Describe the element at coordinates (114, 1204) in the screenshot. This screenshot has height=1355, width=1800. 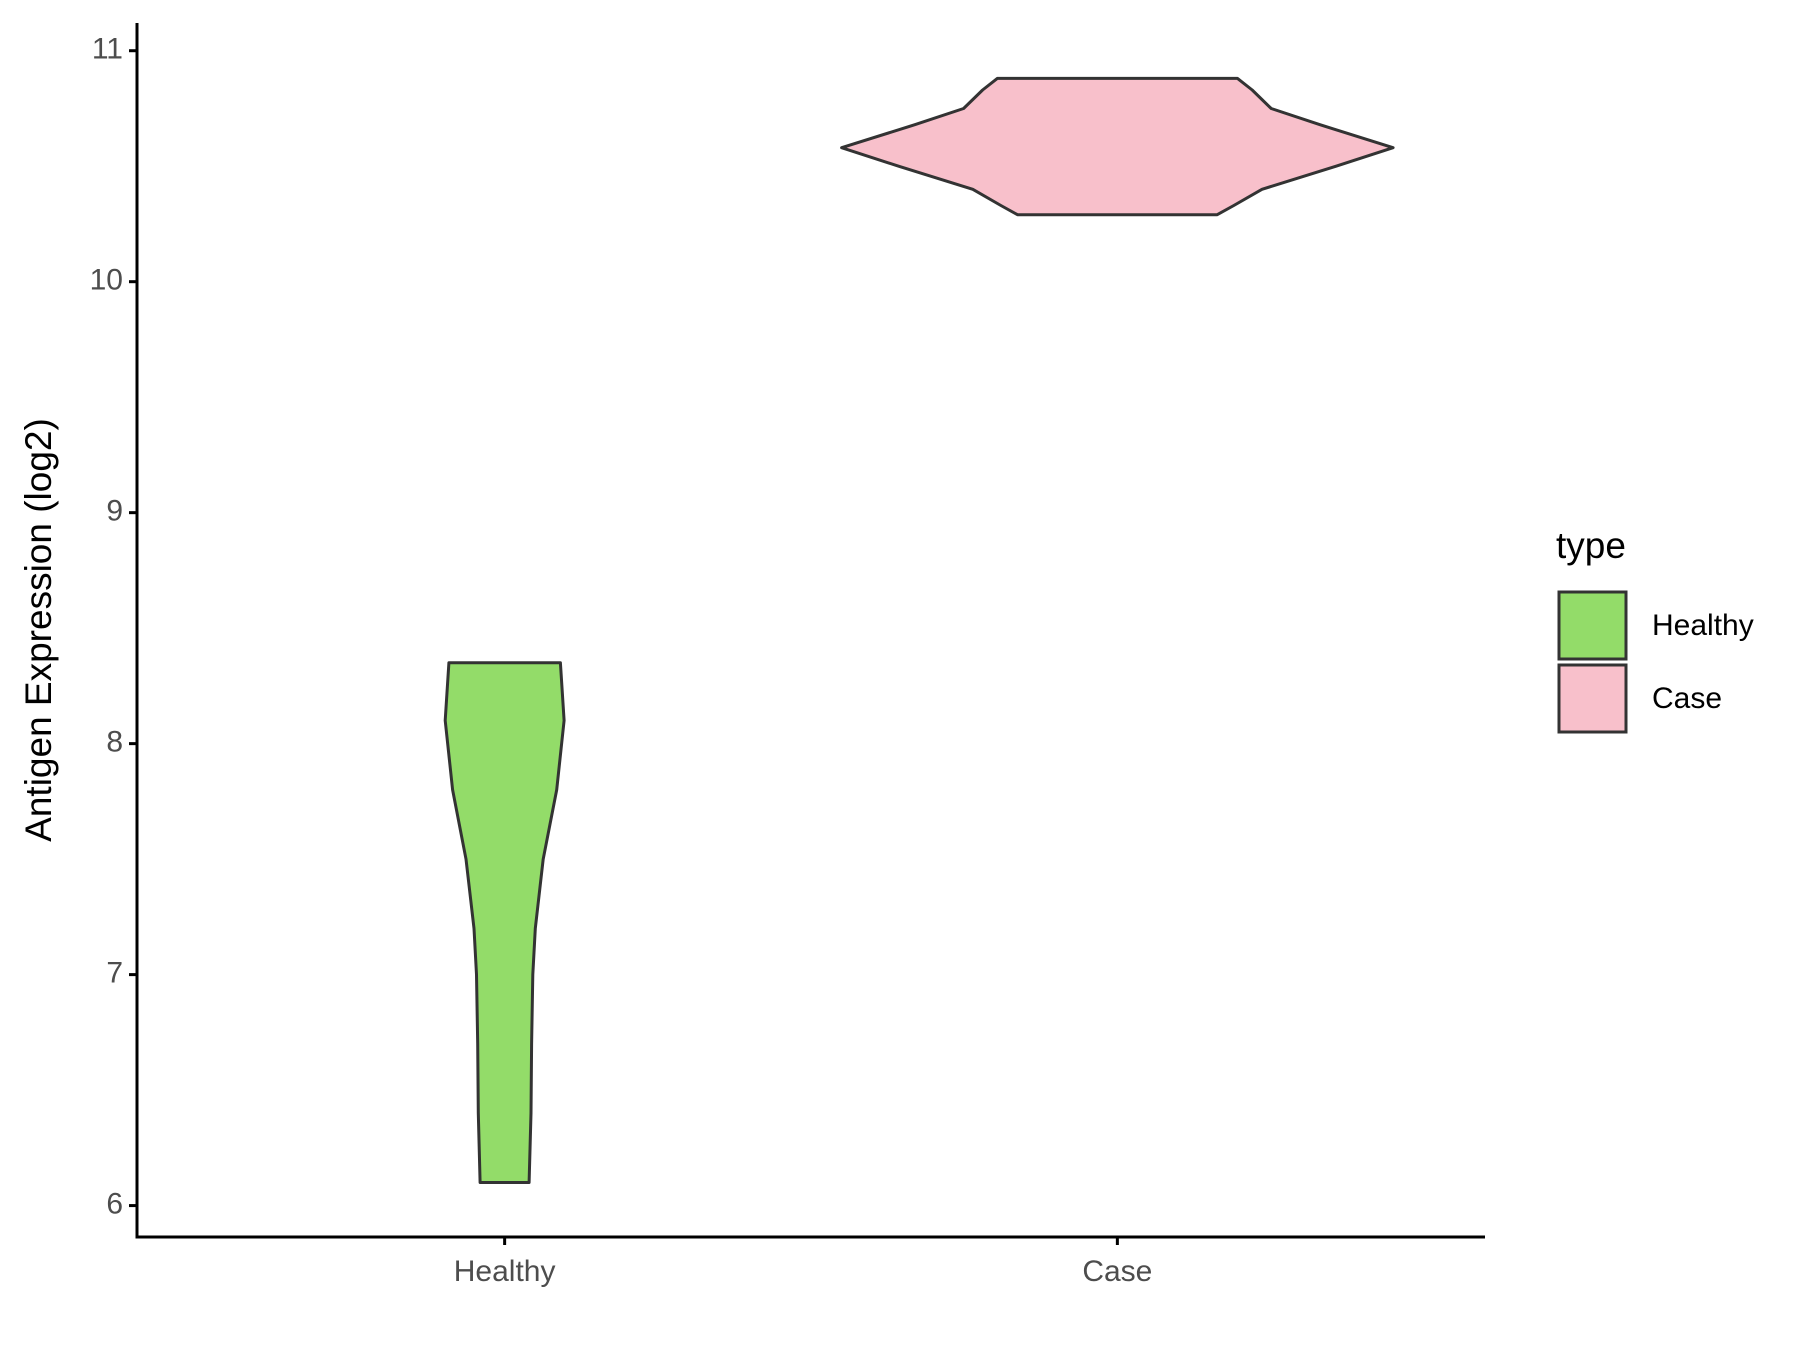
I see `y-tick-label: 6` at that location.